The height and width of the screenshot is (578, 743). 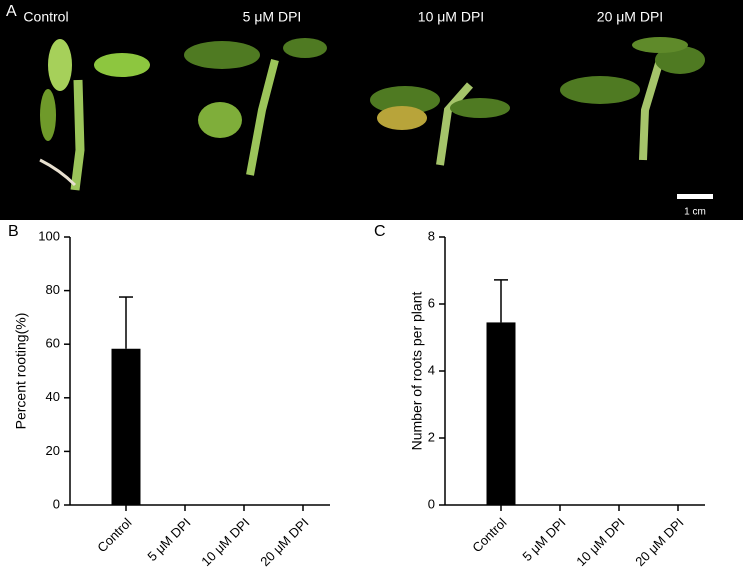 I want to click on panel-label: C, so click(x=380, y=231).